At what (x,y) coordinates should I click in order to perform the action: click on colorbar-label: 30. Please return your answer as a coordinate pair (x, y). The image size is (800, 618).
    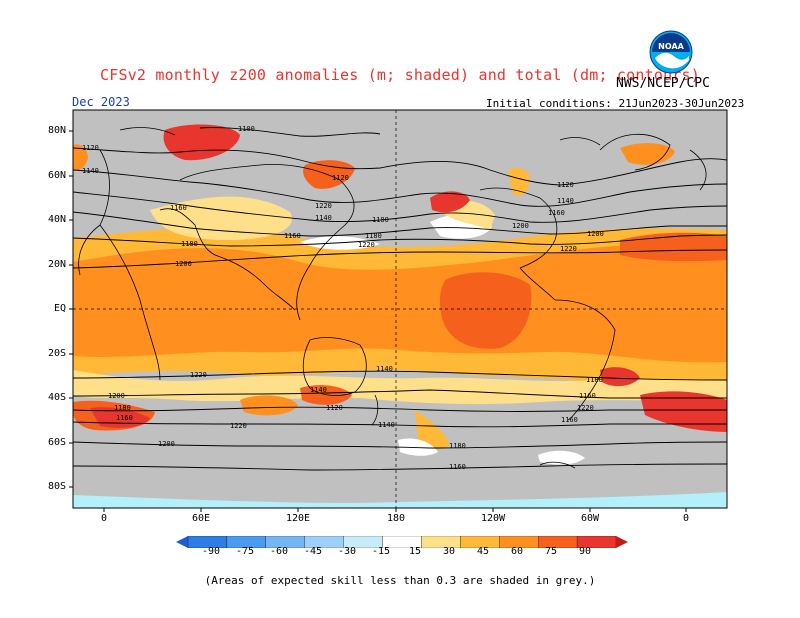
    Looking at the image, I should click on (449, 551).